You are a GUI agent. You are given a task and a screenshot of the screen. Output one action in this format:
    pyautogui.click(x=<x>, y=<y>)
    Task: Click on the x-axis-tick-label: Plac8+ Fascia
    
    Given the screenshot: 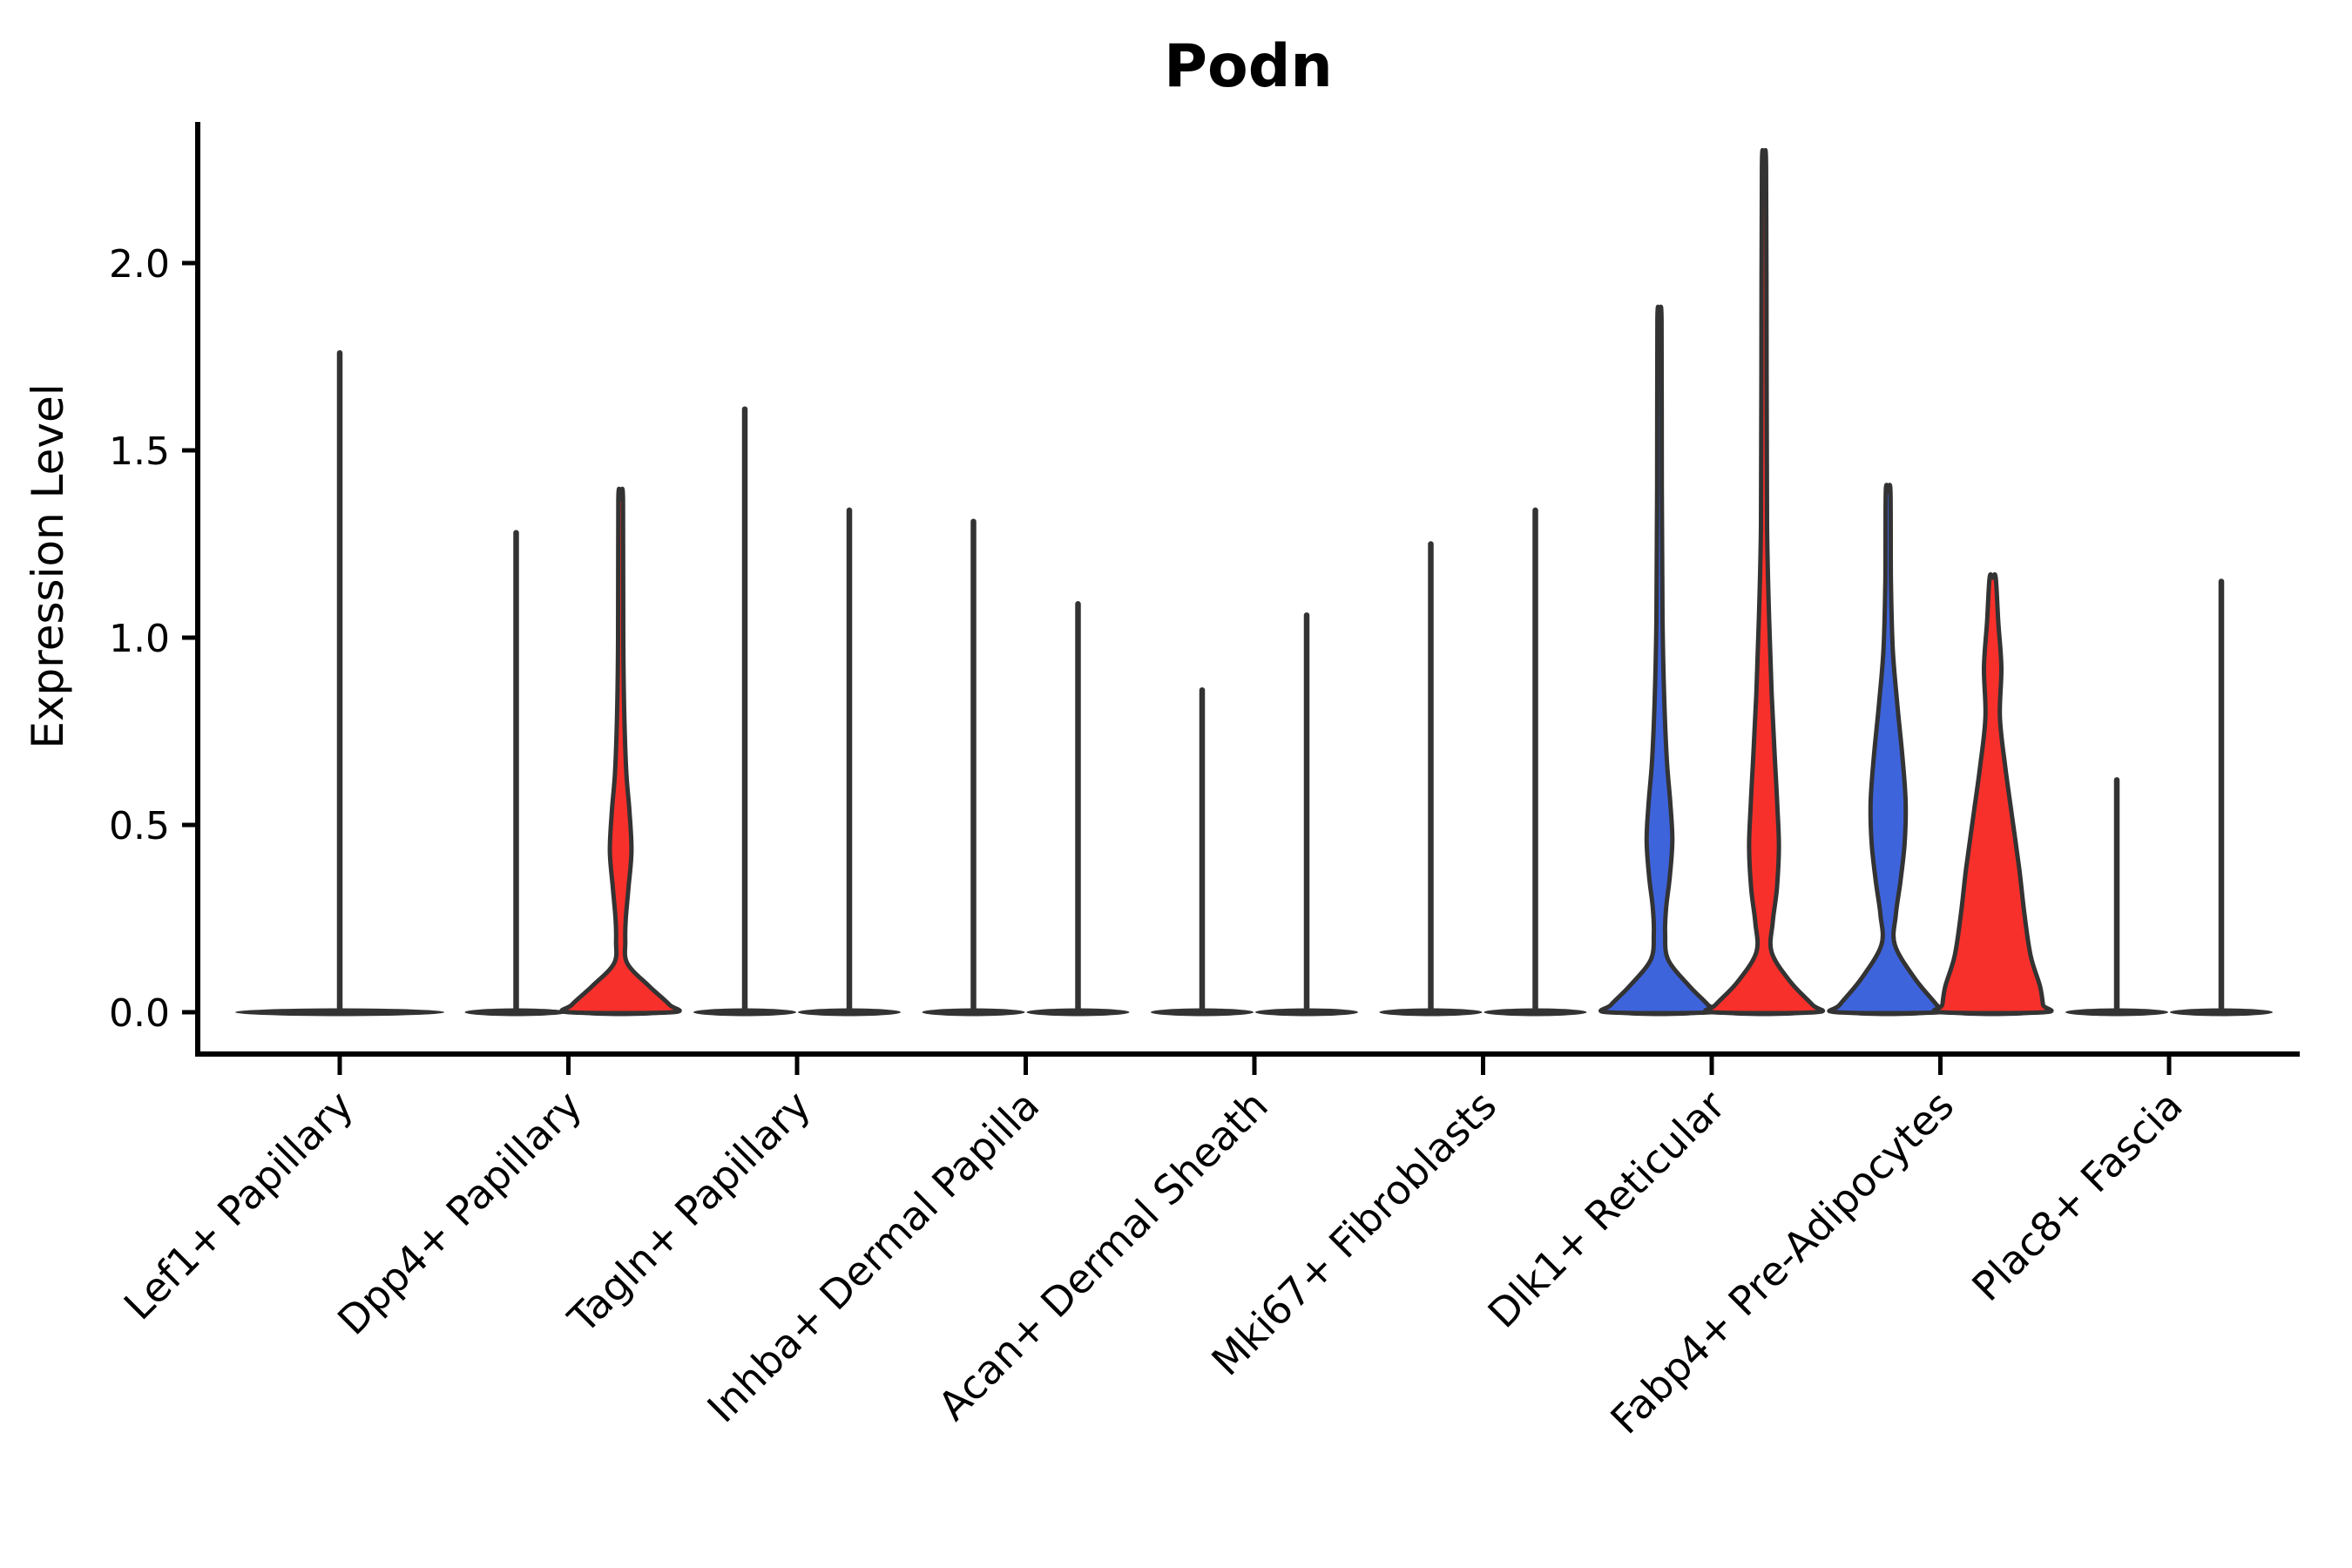 What is the action you would take?
    pyautogui.click(x=2077, y=1196)
    